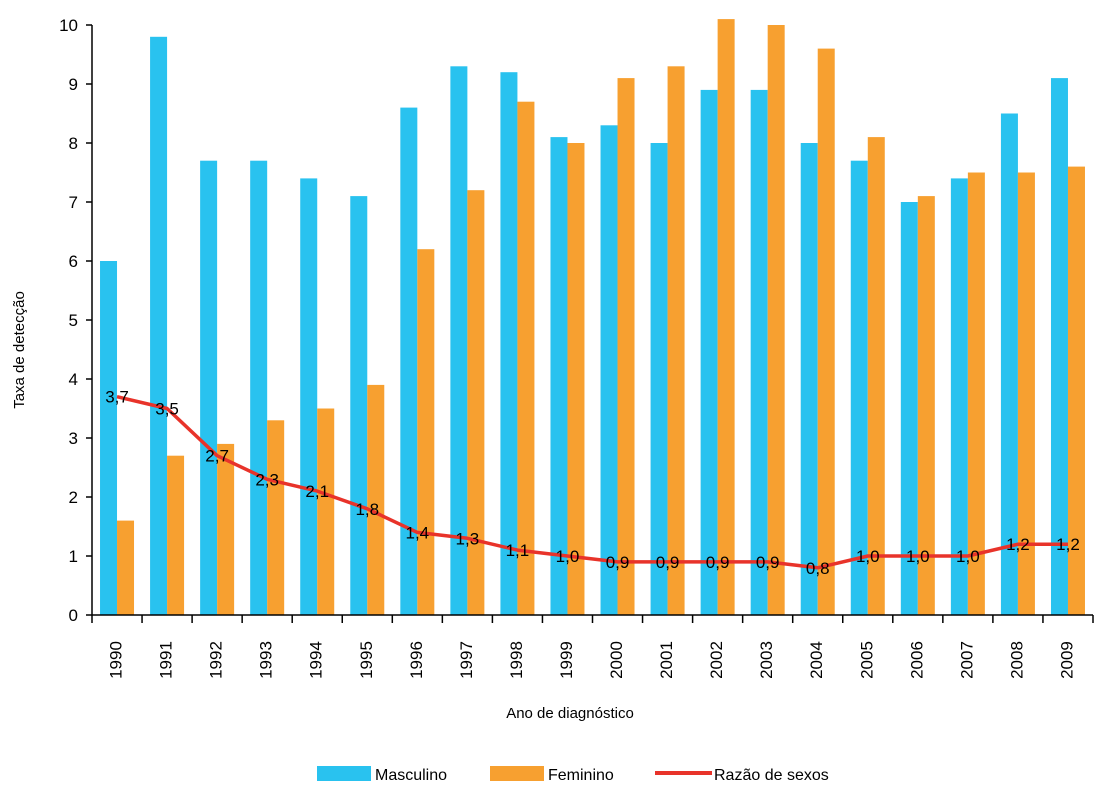 The width and height of the screenshot is (1098, 788). Describe the element at coordinates (68, 25) in the screenshot. I see `y-tick-label-10: 10` at that location.